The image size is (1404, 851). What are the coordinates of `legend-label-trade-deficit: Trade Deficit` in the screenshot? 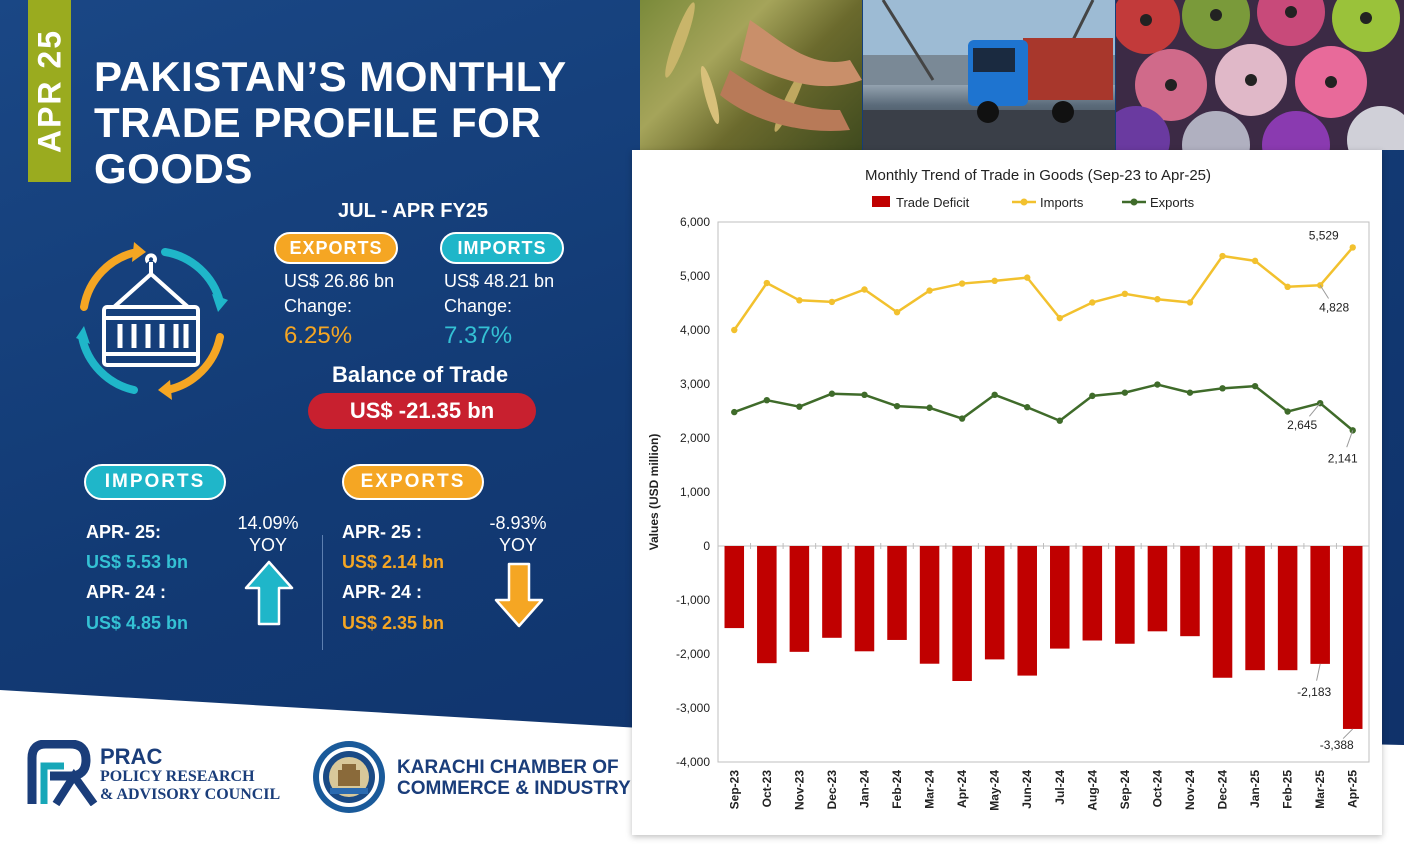 It's located at (933, 202).